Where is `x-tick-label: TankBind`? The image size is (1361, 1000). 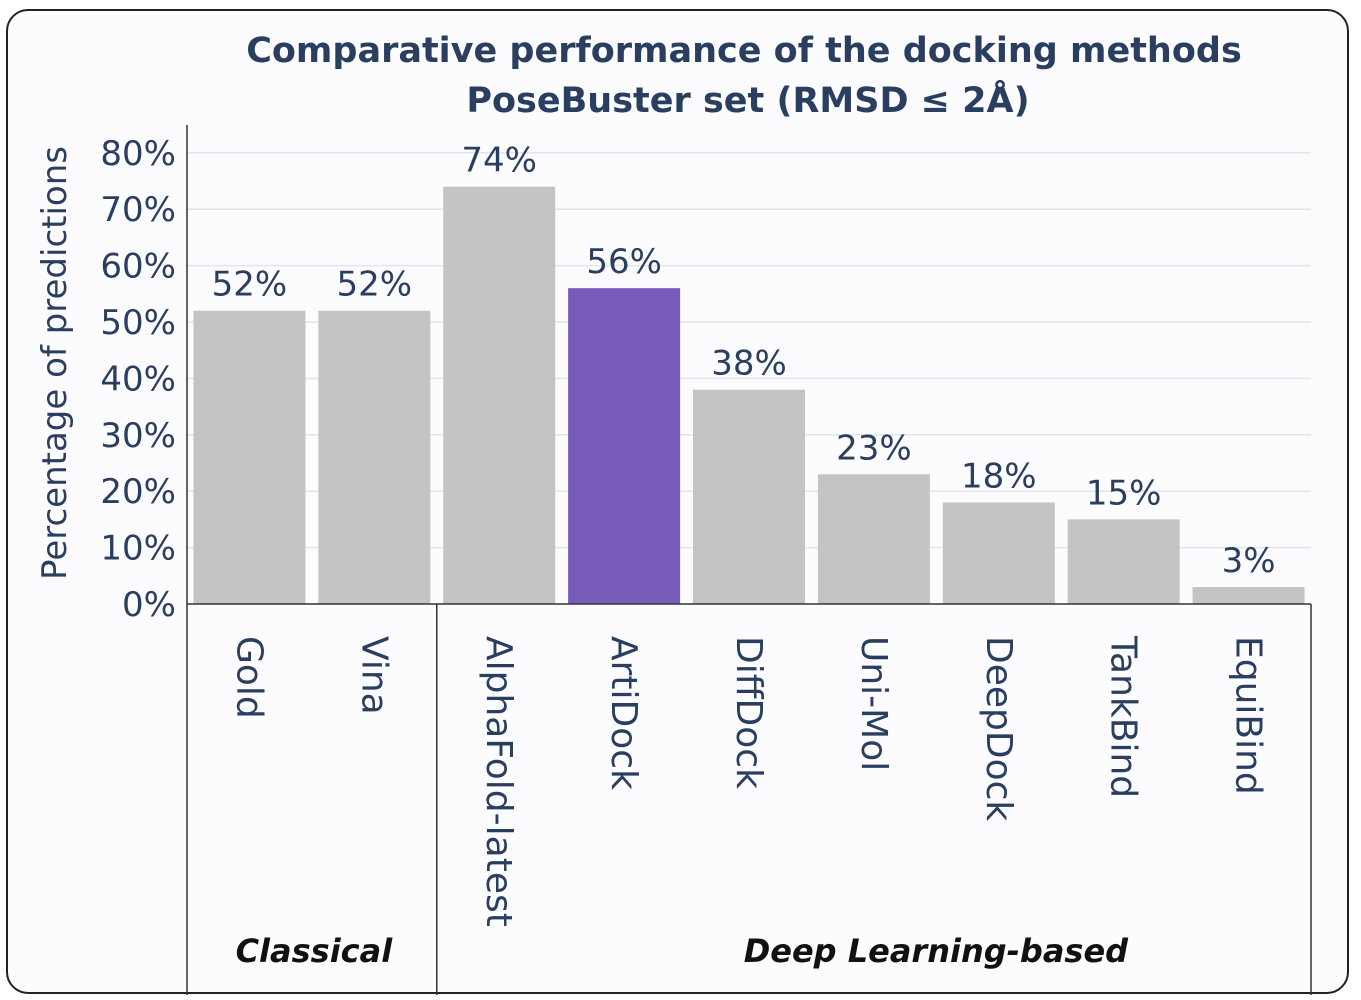
x-tick-label: TankBind is located at coordinates (1123, 716).